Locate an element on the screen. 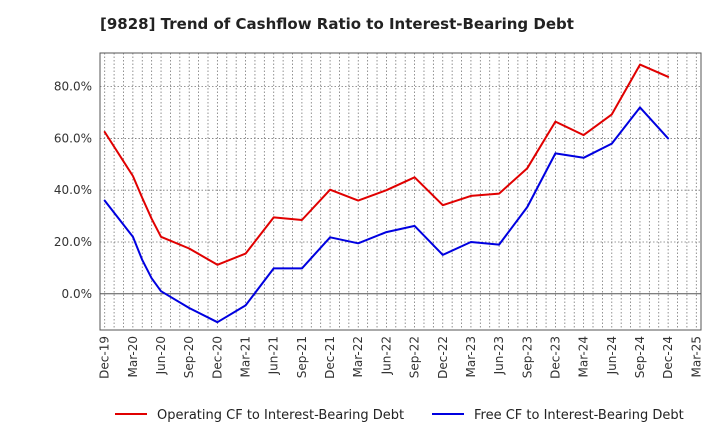  x-tick-label: Dec-20 is located at coordinates (217, 357).